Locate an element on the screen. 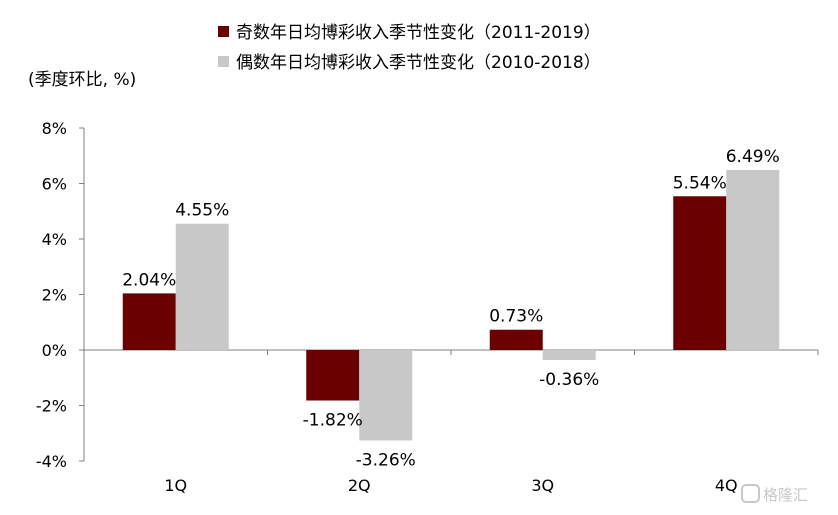 This screenshot has width=838, height=515. y-tick-label: 2% is located at coordinates (54, 295).